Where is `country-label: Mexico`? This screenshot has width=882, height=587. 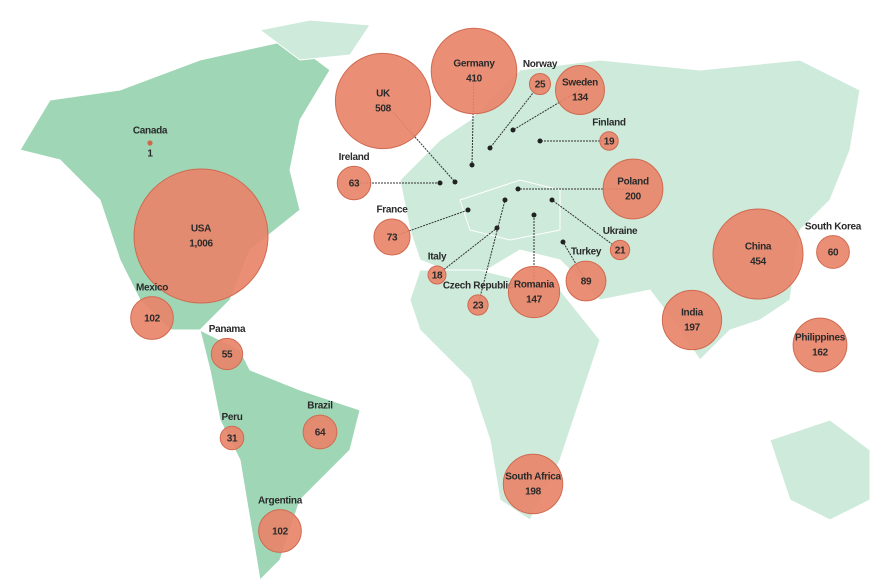 country-label: Mexico is located at coordinates (152, 287).